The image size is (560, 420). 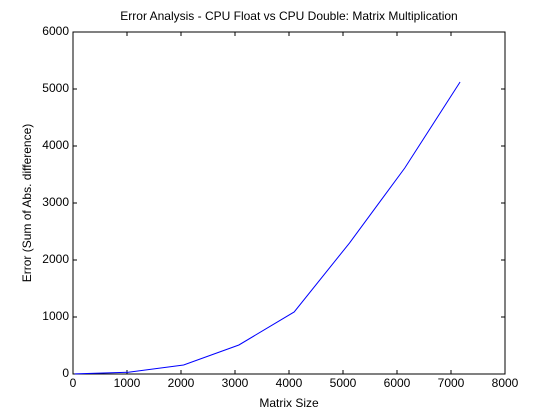 What do you see at coordinates (451, 383) in the screenshot?
I see `x-tick-label: 7000` at bounding box center [451, 383].